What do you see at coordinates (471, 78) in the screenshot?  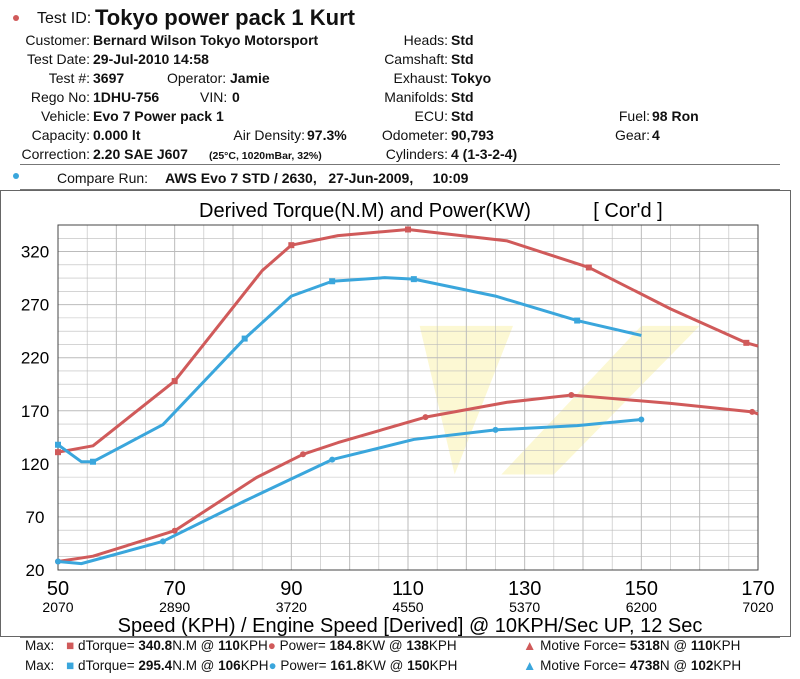 I see `exhaust: Tokyo` at bounding box center [471, 78].